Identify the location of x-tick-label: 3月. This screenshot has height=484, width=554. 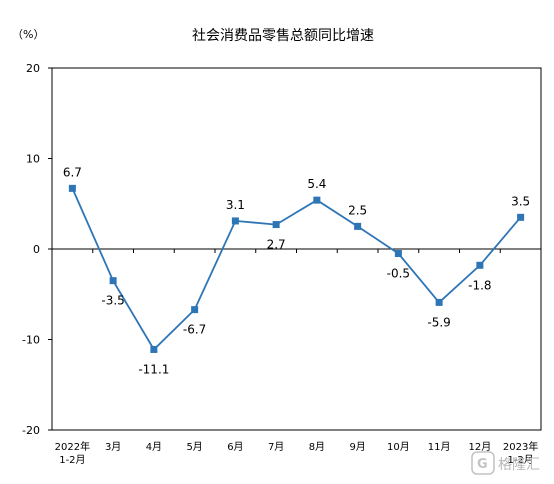
(113, 447).